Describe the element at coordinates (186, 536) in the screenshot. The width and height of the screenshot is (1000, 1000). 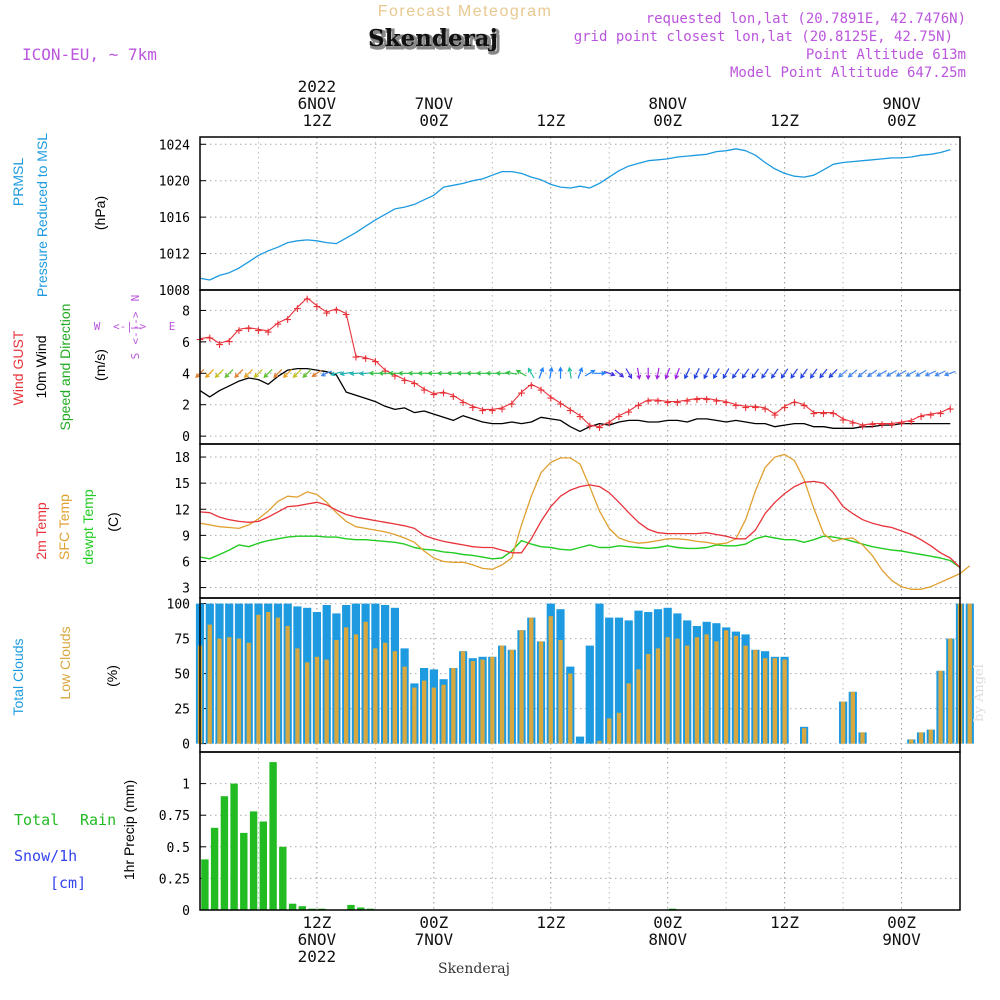
I see `y-tick-label: 9` at that location.